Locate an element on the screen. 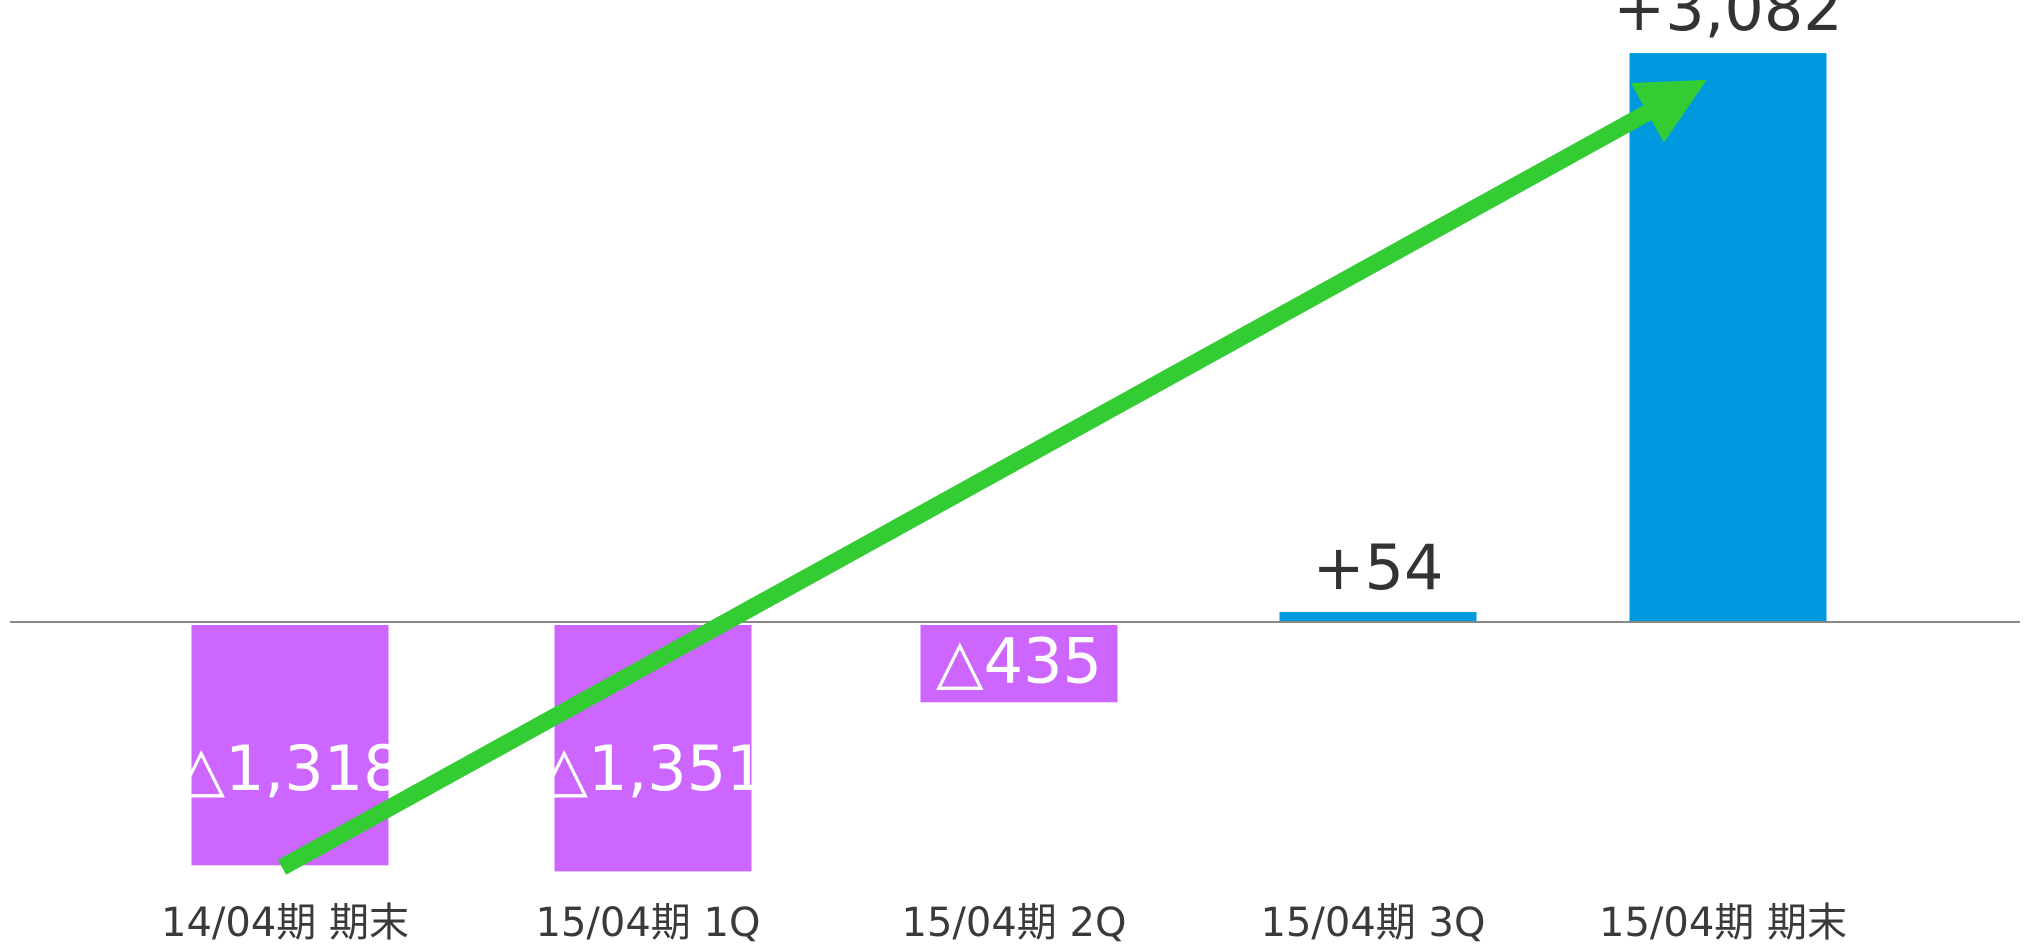 This screenshot has width=2025, height=945. data-label-1: △1,318 is located at coordinates (289, 768).